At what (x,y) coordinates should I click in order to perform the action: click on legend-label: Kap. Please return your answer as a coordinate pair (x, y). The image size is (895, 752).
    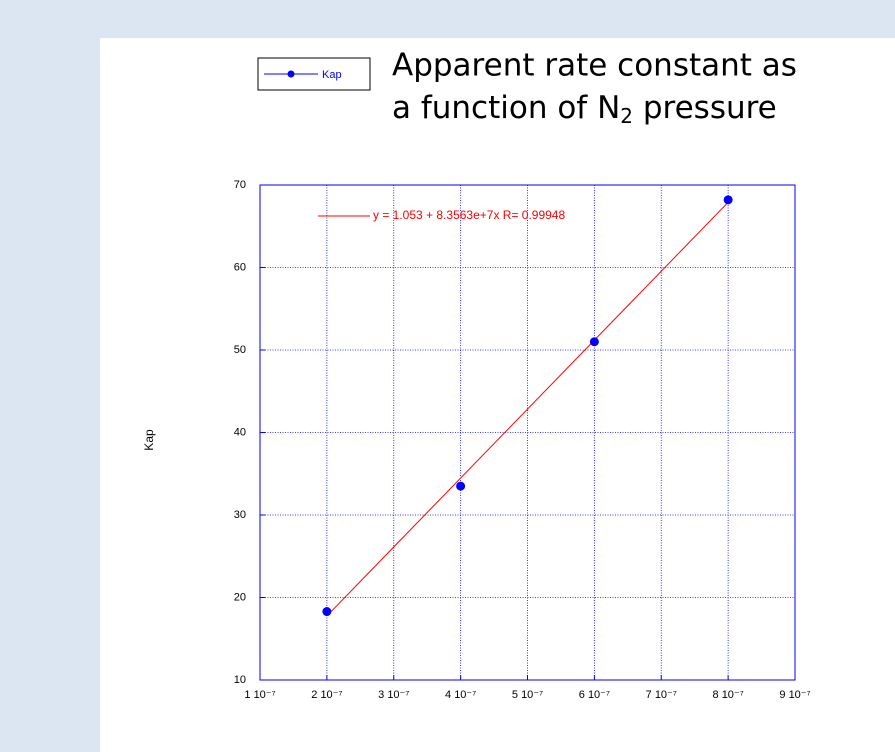
    Looking at the image, I should click on (332, 75).